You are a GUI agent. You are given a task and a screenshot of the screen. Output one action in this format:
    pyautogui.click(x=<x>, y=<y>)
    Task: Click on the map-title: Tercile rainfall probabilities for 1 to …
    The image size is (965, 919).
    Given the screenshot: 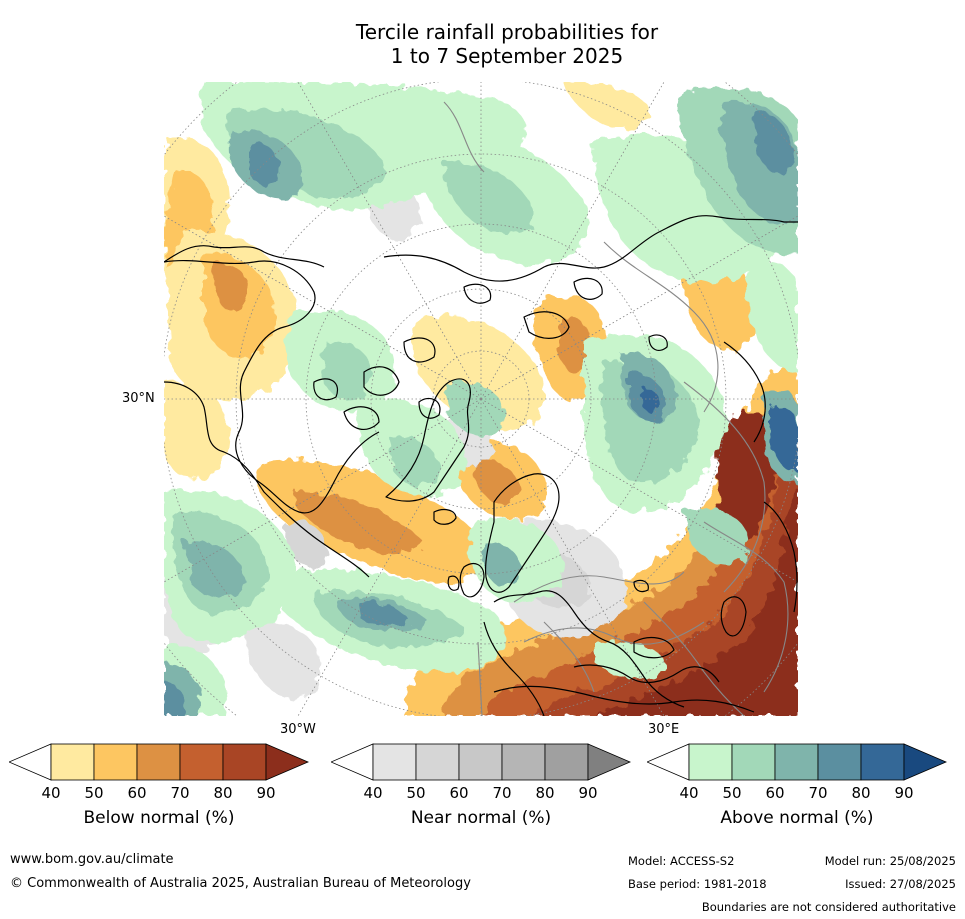 What is the action you would take?
    pyautogui.click(x=482, y=44)
    